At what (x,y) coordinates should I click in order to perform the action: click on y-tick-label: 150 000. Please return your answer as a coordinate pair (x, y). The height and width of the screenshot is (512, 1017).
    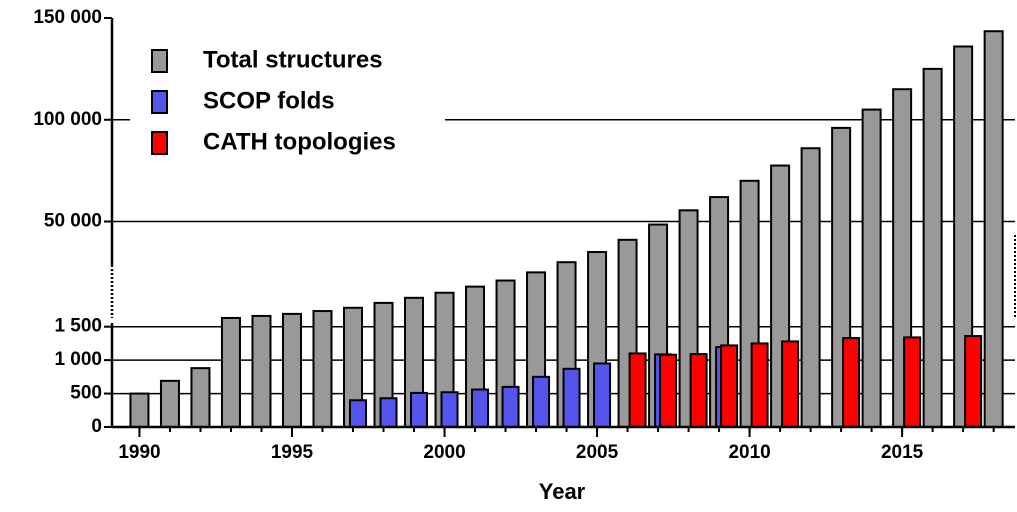
    Looking at the image, I should click on (67, 17).